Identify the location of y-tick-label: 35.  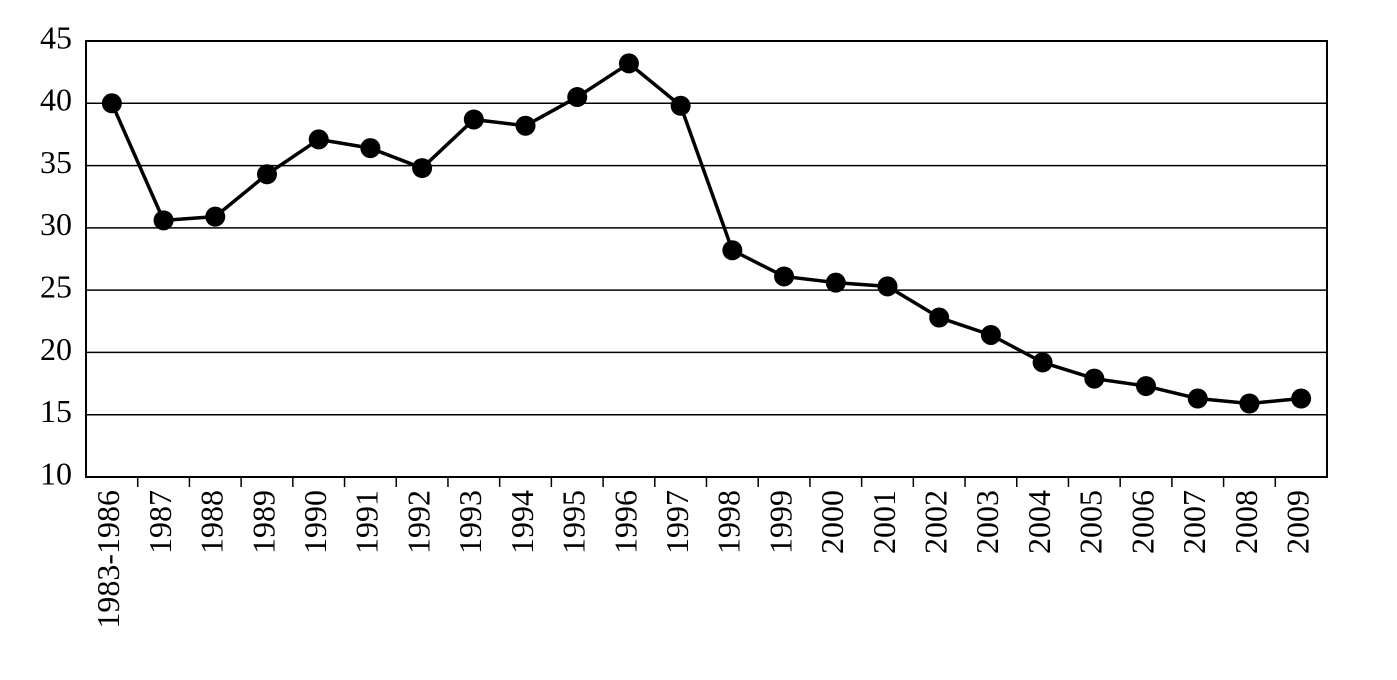
(56, 162).